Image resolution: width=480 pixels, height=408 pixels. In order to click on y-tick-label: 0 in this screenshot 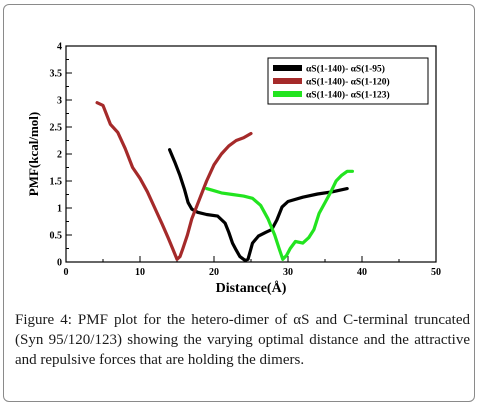, I will do `click(59, 263)`.